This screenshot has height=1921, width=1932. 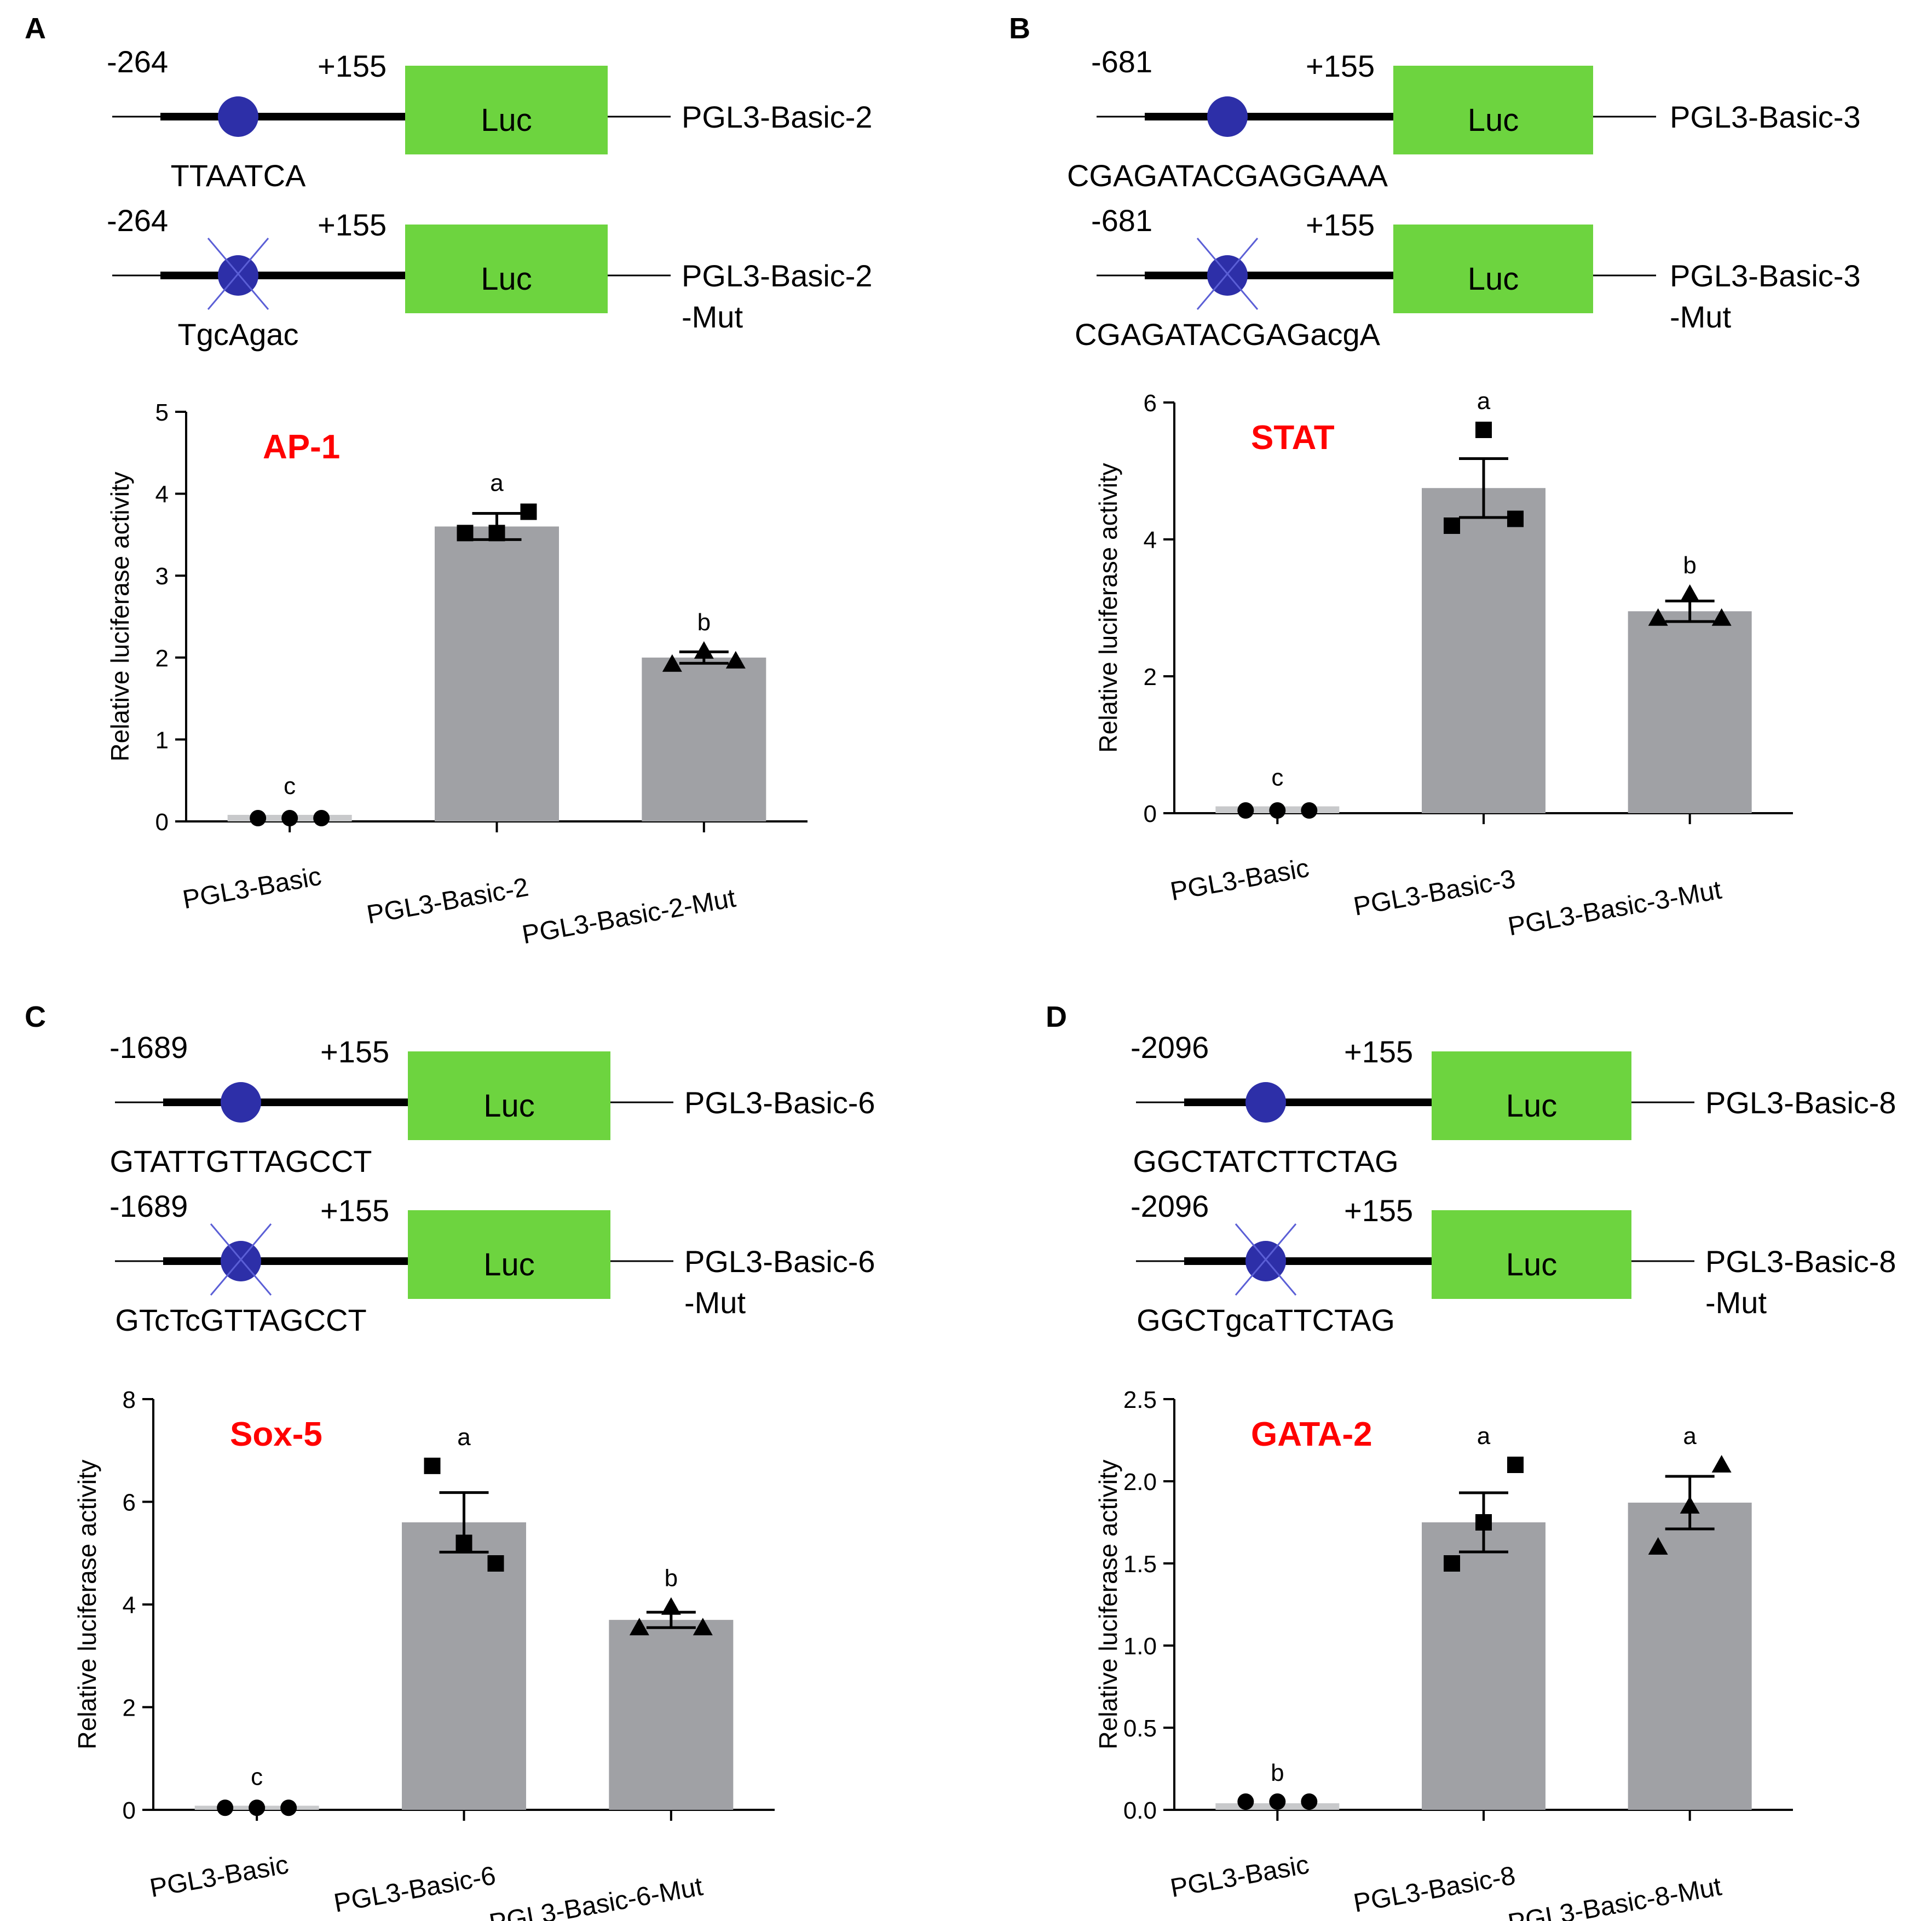 What do you see at coordinates (301, 447) in the screenshot?
I see `chart-title: AP-1` at bounding box center [301, 447].